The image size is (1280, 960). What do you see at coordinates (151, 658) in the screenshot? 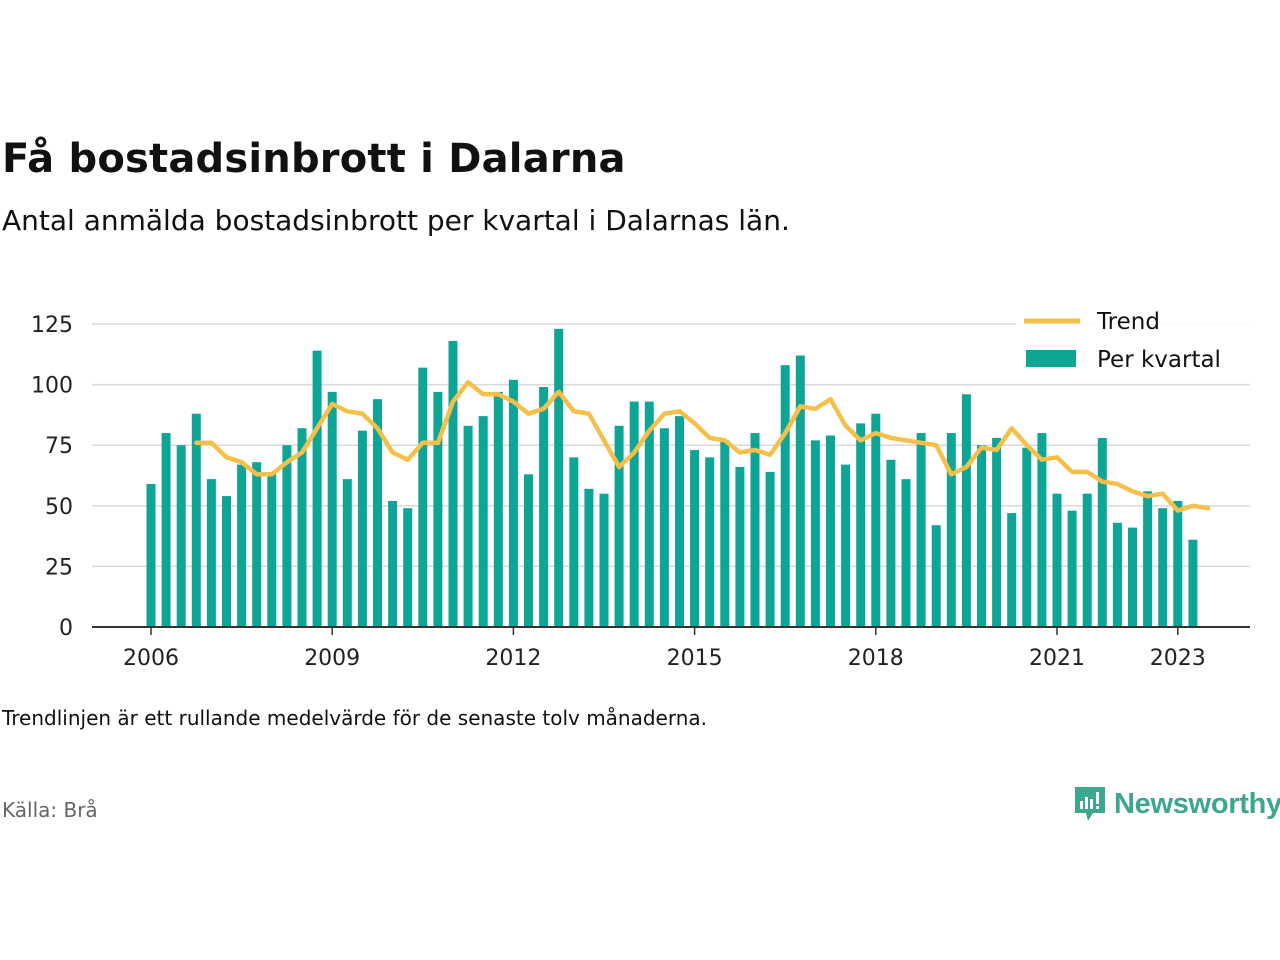
I see `x-tick-label: 2006` at bounding box center [151, 658].